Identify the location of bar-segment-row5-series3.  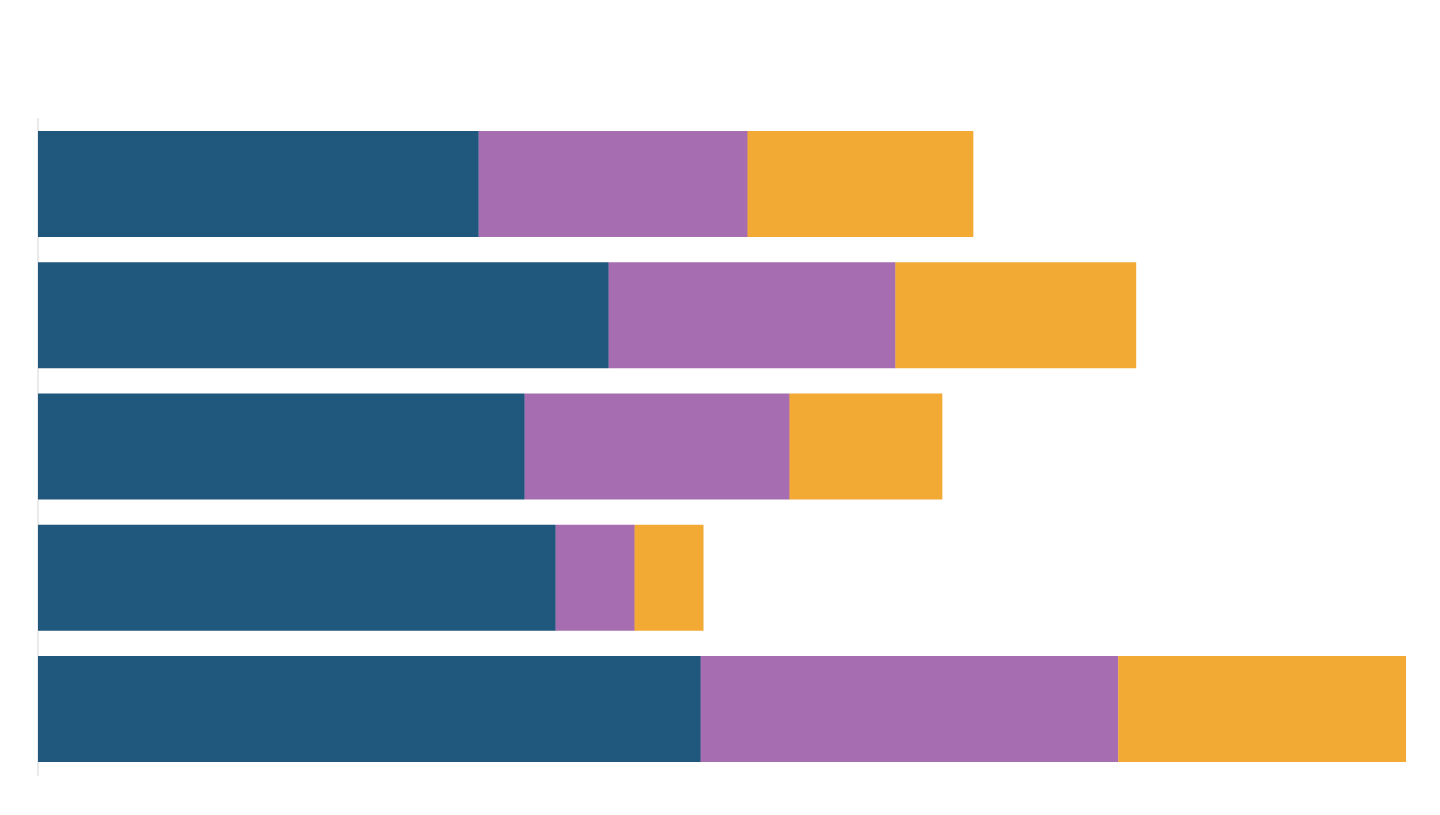
(1262, 709).